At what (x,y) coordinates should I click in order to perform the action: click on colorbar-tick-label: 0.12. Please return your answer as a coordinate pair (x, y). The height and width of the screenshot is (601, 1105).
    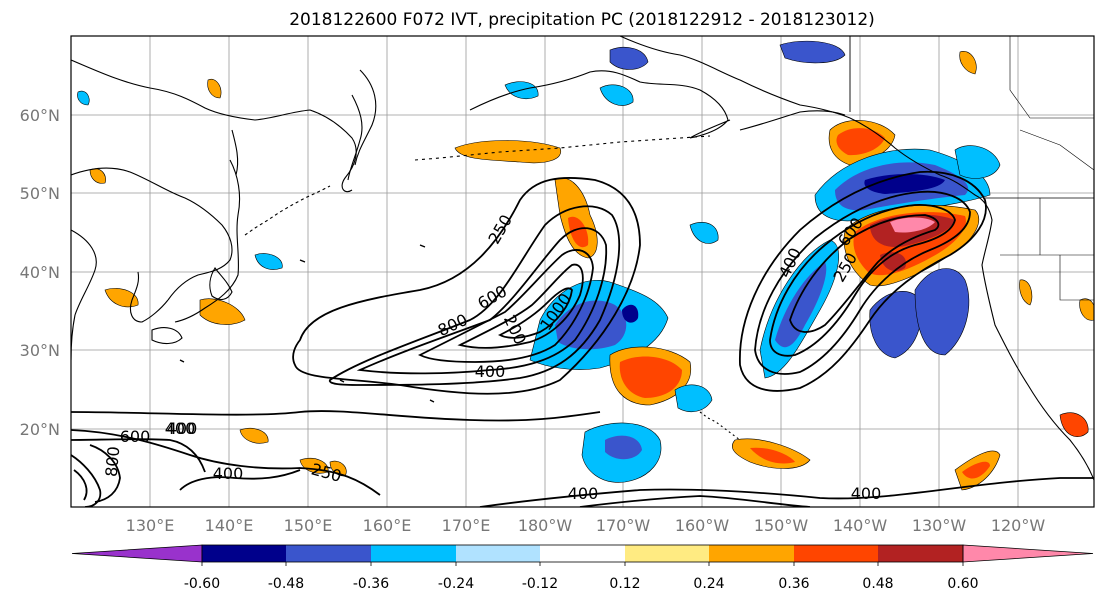
    Looking at the image, I should click on (624, 584).